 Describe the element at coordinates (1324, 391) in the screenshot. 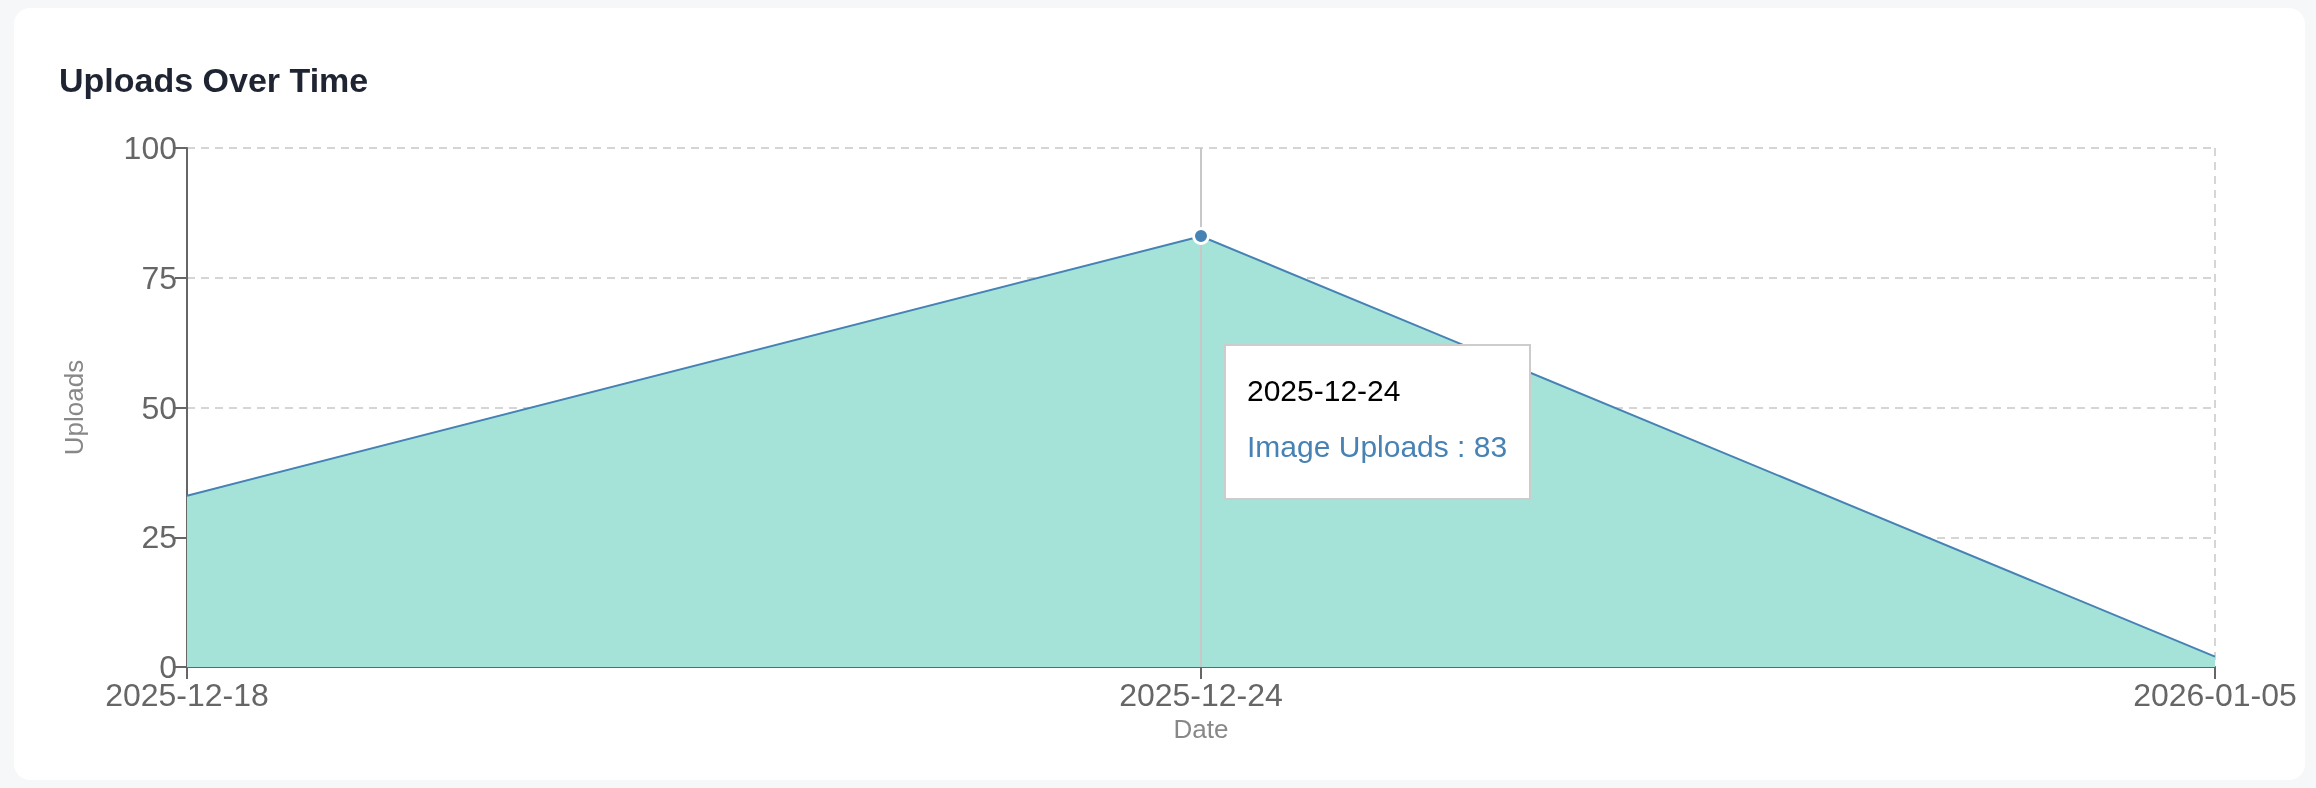

I see `ref-line-label: 2025-12-24` at that location.